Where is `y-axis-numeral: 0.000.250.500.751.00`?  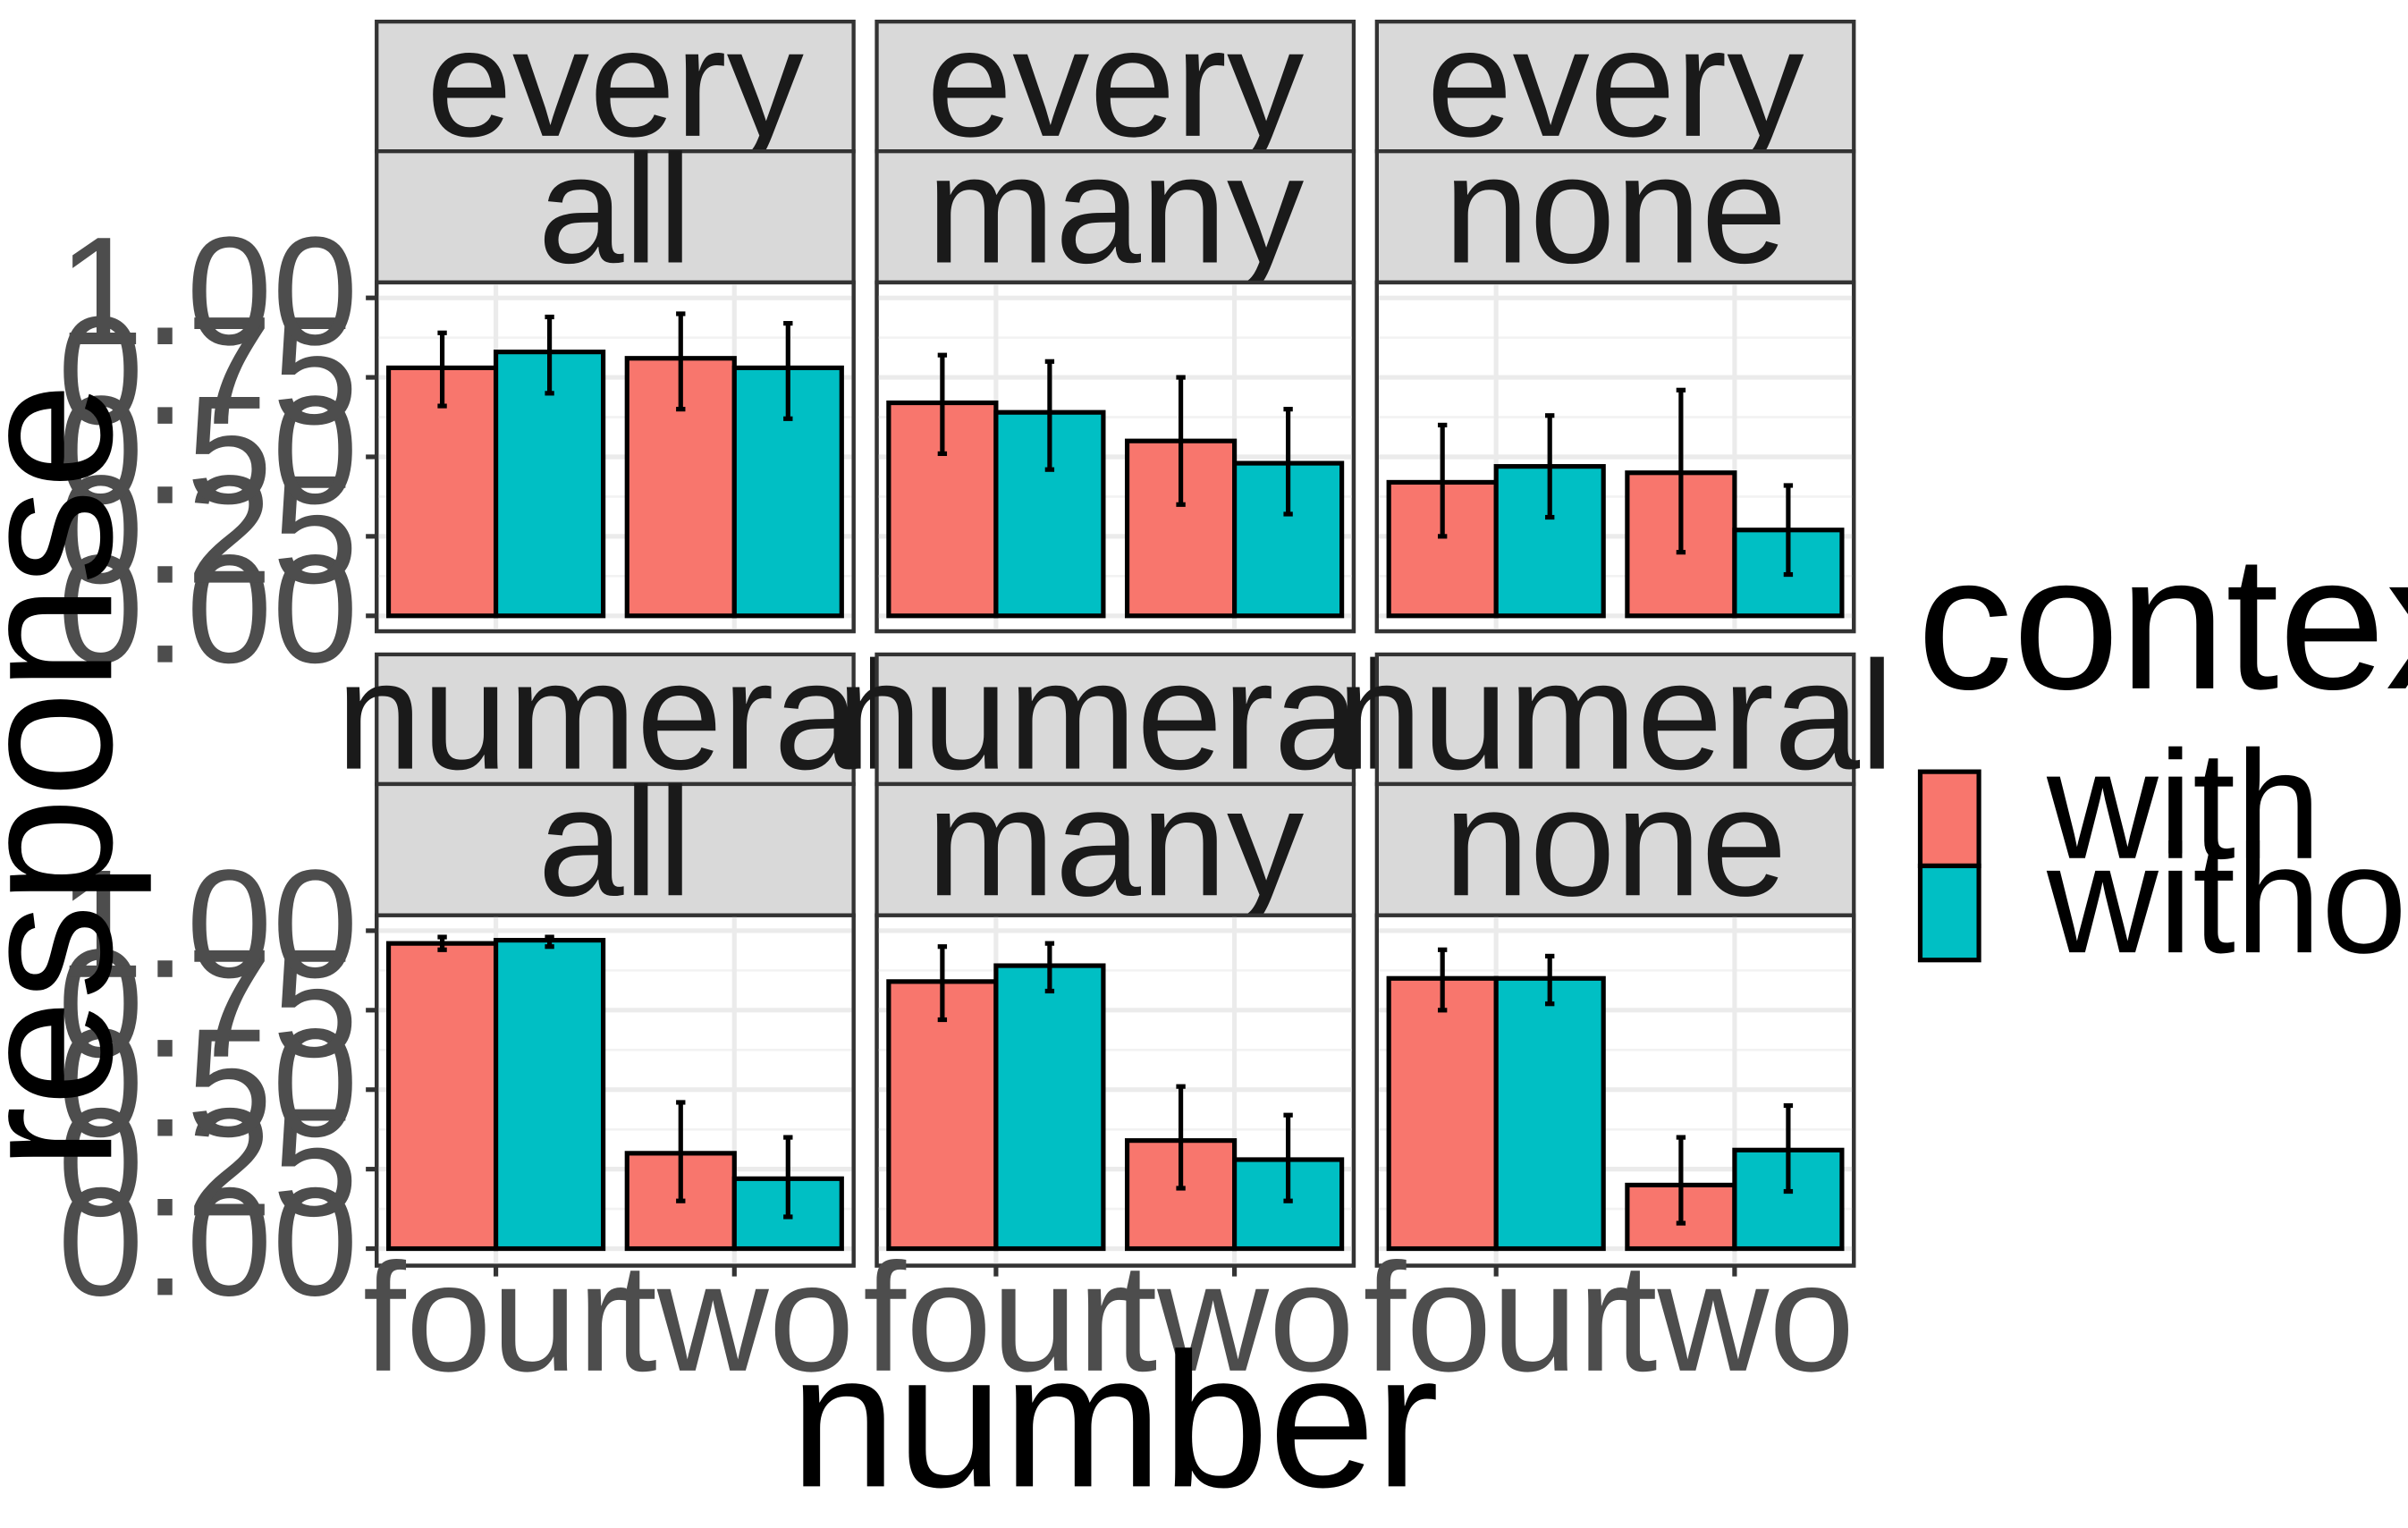
y-axis-numeral: 0.000.250.500.751.00 is located at coordinates (217, 1083).